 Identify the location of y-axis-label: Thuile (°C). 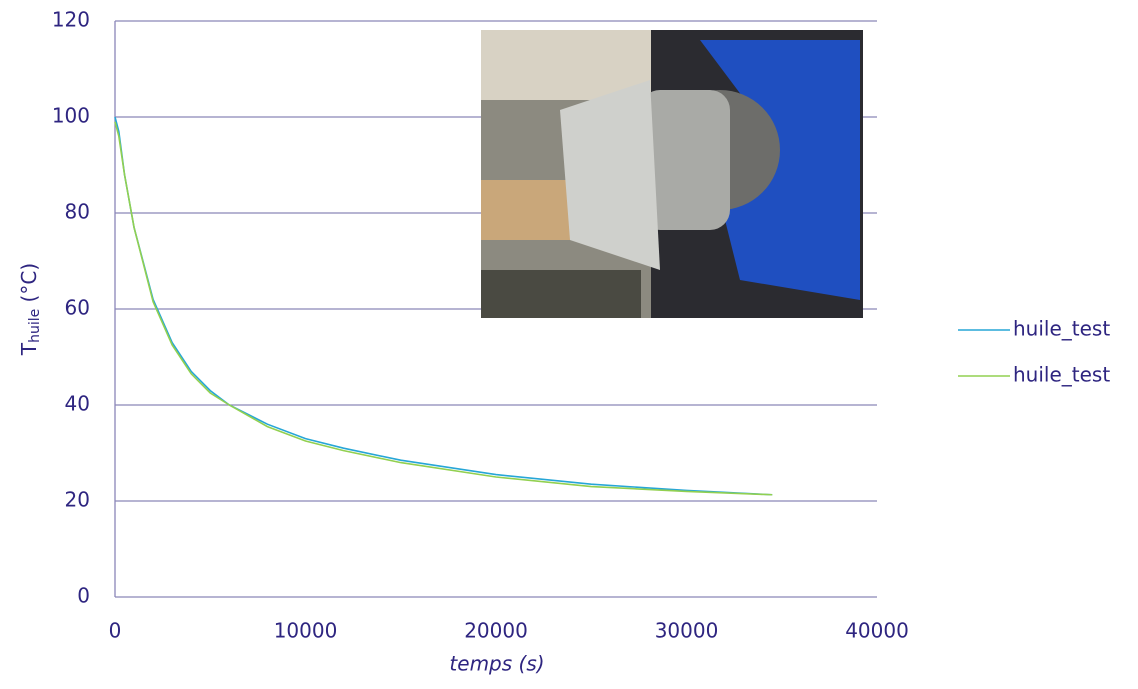
(30, 309).